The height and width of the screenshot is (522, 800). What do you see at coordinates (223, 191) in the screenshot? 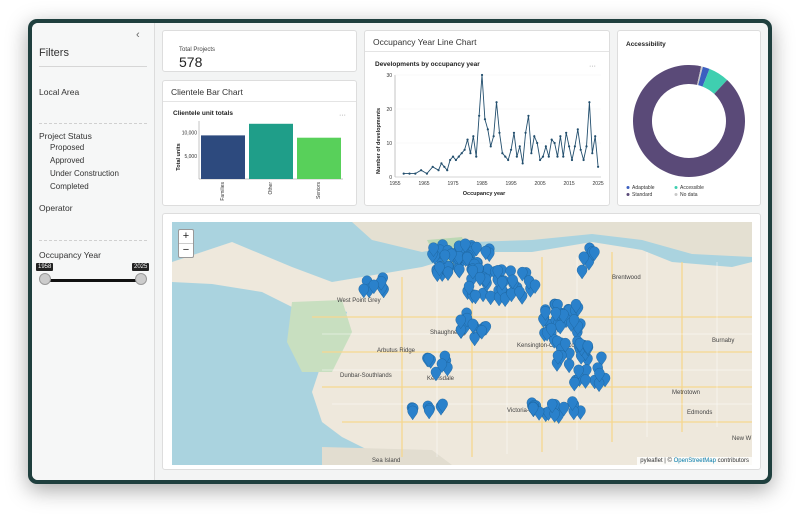
I see `bar-x-tick-label: Families` at bounding box center [223, 191].